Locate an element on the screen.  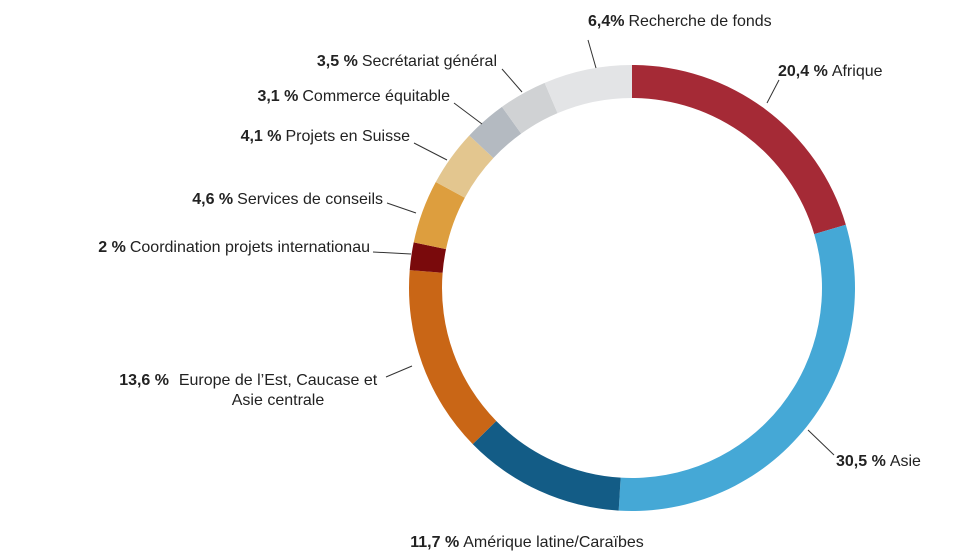
slice-label: 4,1 % Projets en Suisse is located at coordinates (325, 137).